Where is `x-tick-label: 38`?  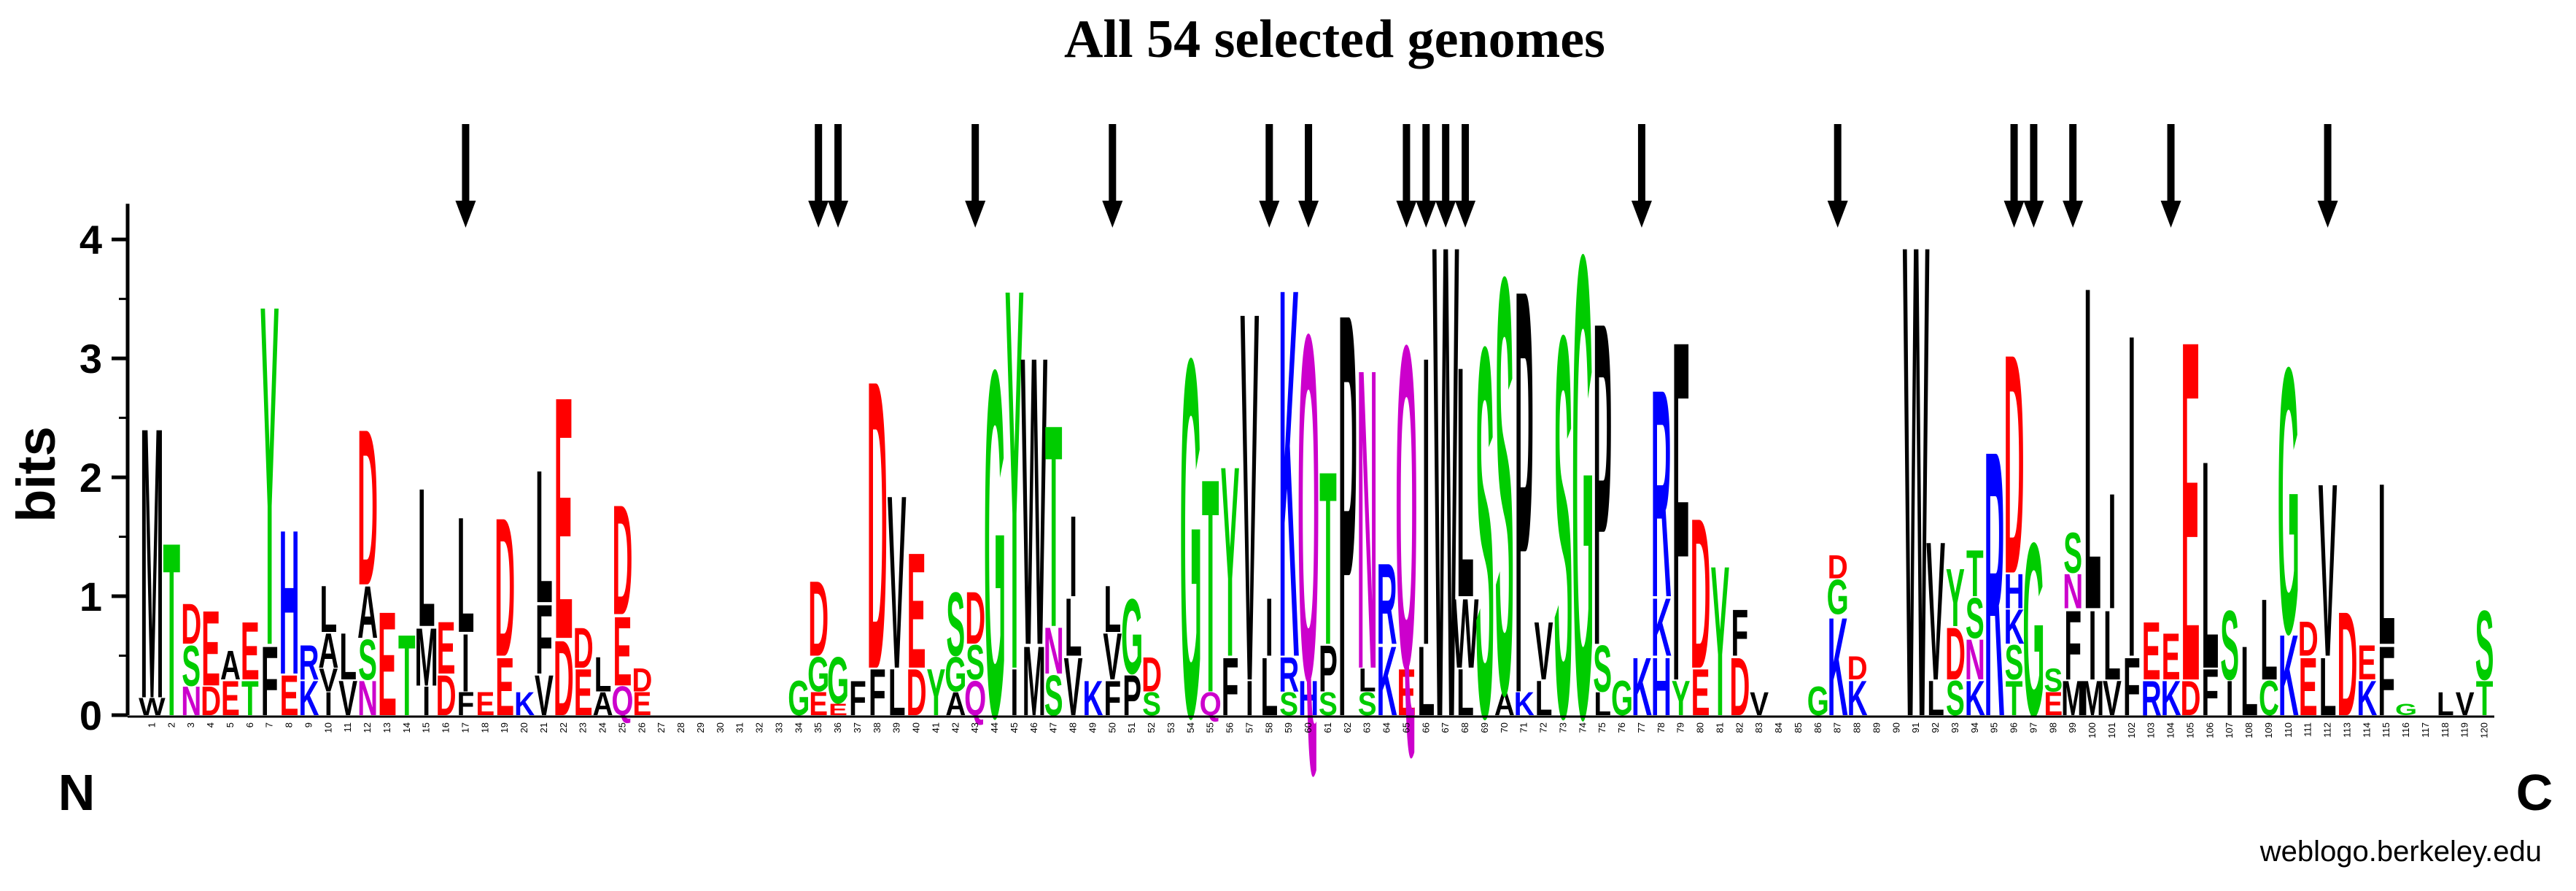
x-tick-label: 38 is located at coordinates (877, 727).